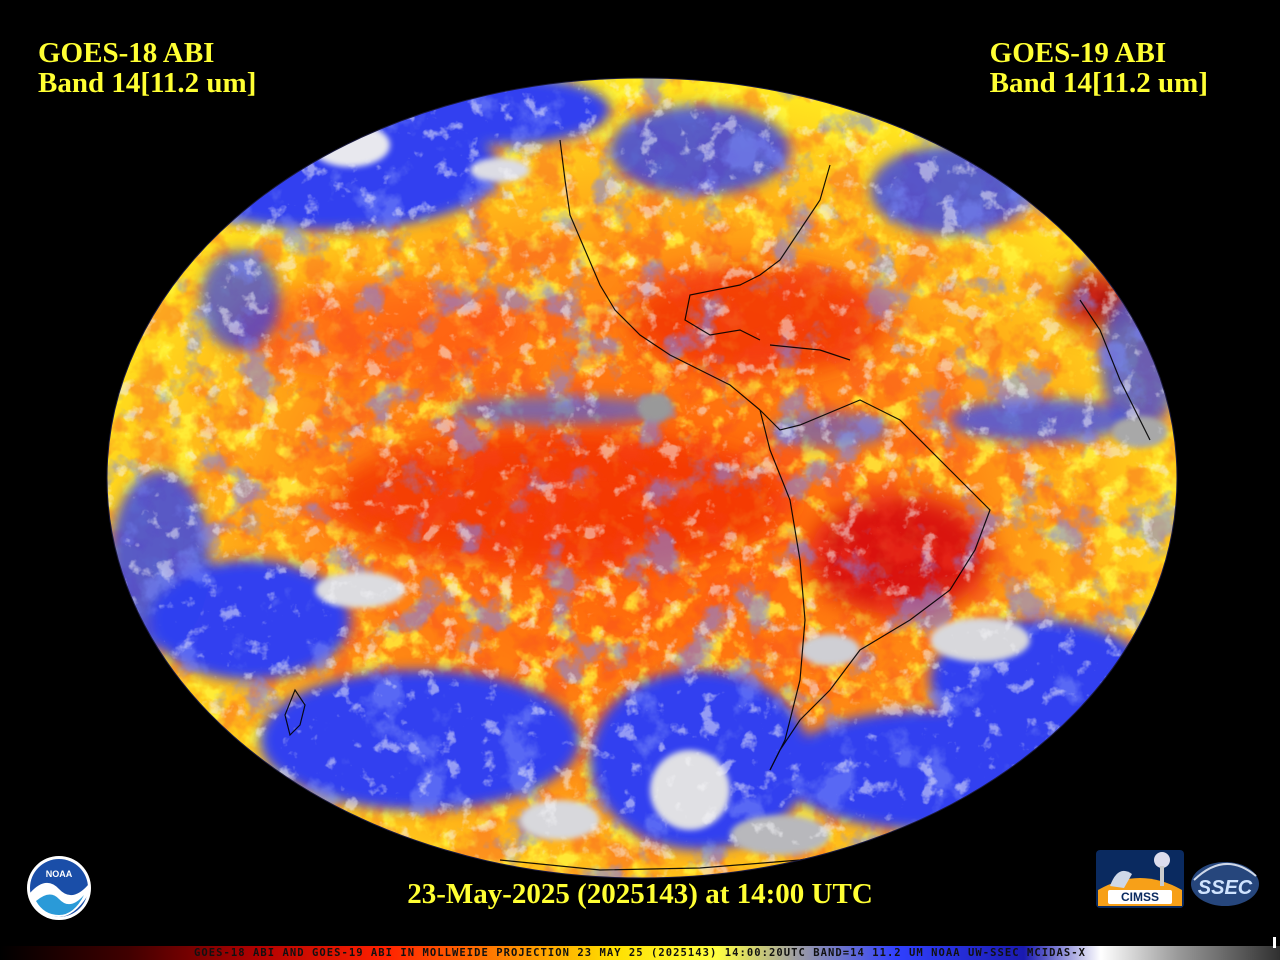 This screenshot has height=960, width=1280. What do you see at coordinates (126, 53) in the screenshot?
I see `left-title-line1: GOES-18 ABI` at bounding box center [126, 53].